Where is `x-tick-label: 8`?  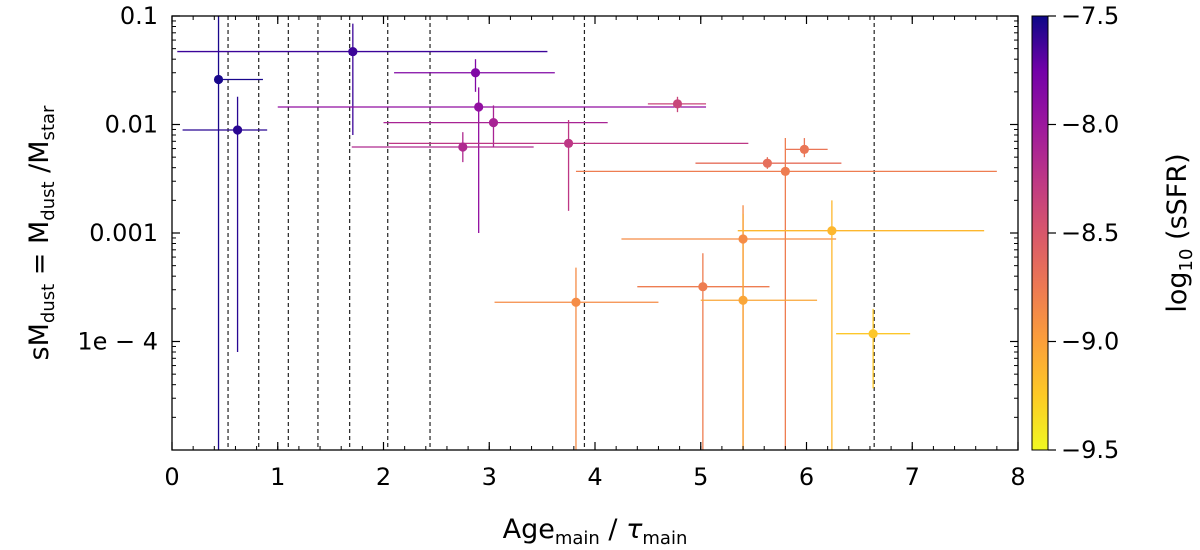 x-tick-label: 8 is located at coordinates (1017, 477).